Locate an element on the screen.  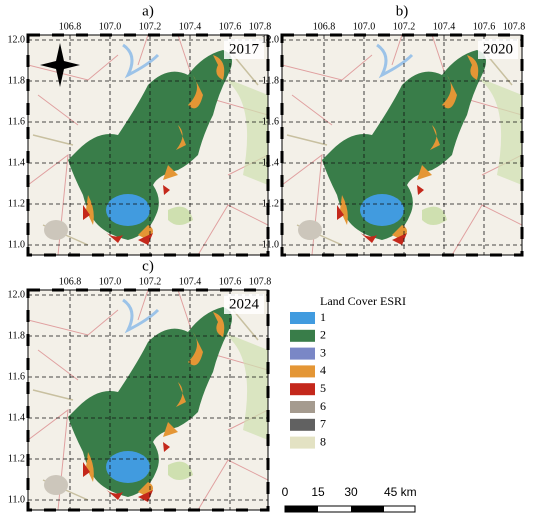
scale-bar-label: 45 km is located at coordinates (400, 492).